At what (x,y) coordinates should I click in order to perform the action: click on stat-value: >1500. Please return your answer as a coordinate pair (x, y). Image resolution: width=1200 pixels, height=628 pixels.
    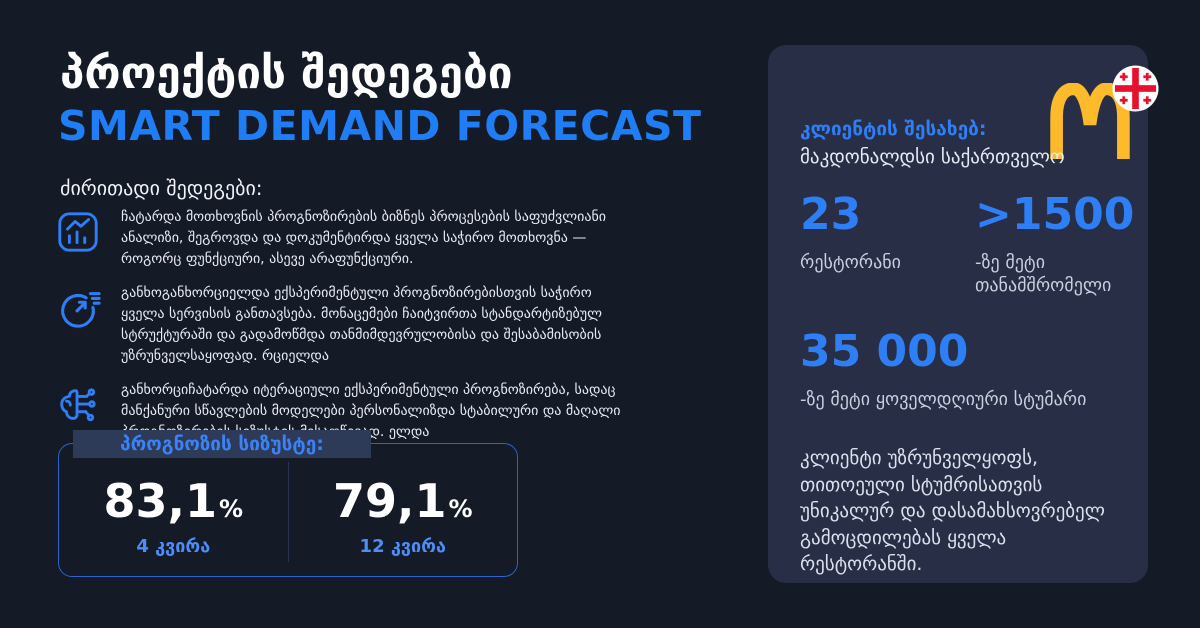
    Looking at the image, I should click on (1055, 214).